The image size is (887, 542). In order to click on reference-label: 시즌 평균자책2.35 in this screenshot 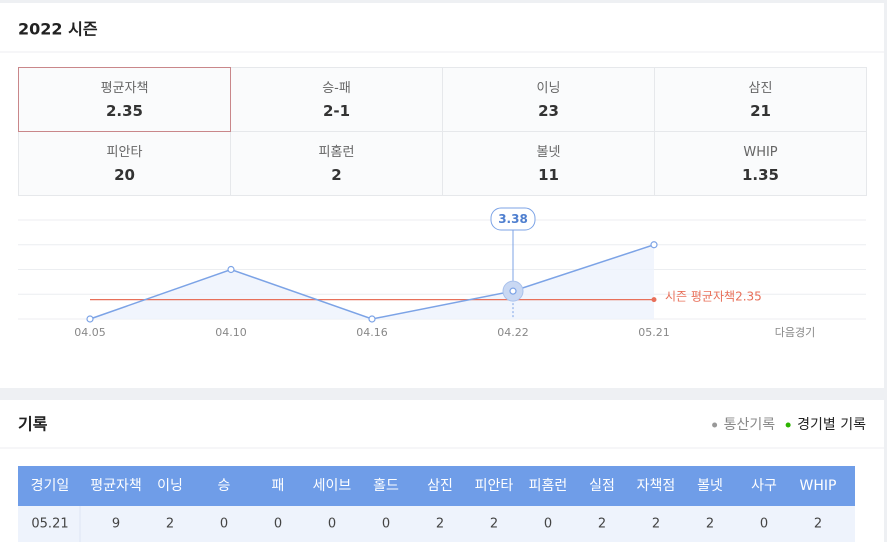, I will do `click(713, 295)`.